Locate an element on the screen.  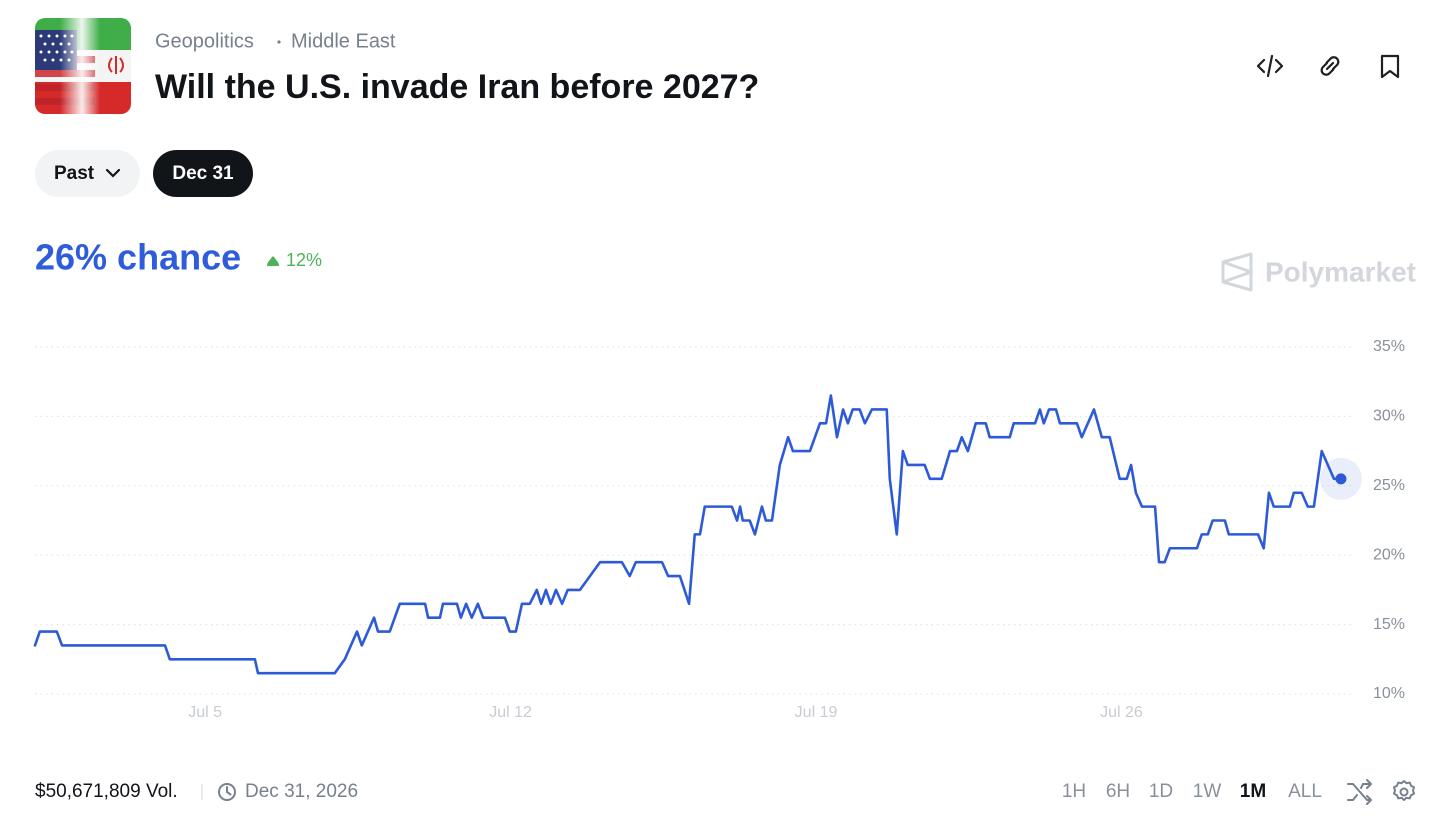
settings-button is located at coordinates (1404, 790).